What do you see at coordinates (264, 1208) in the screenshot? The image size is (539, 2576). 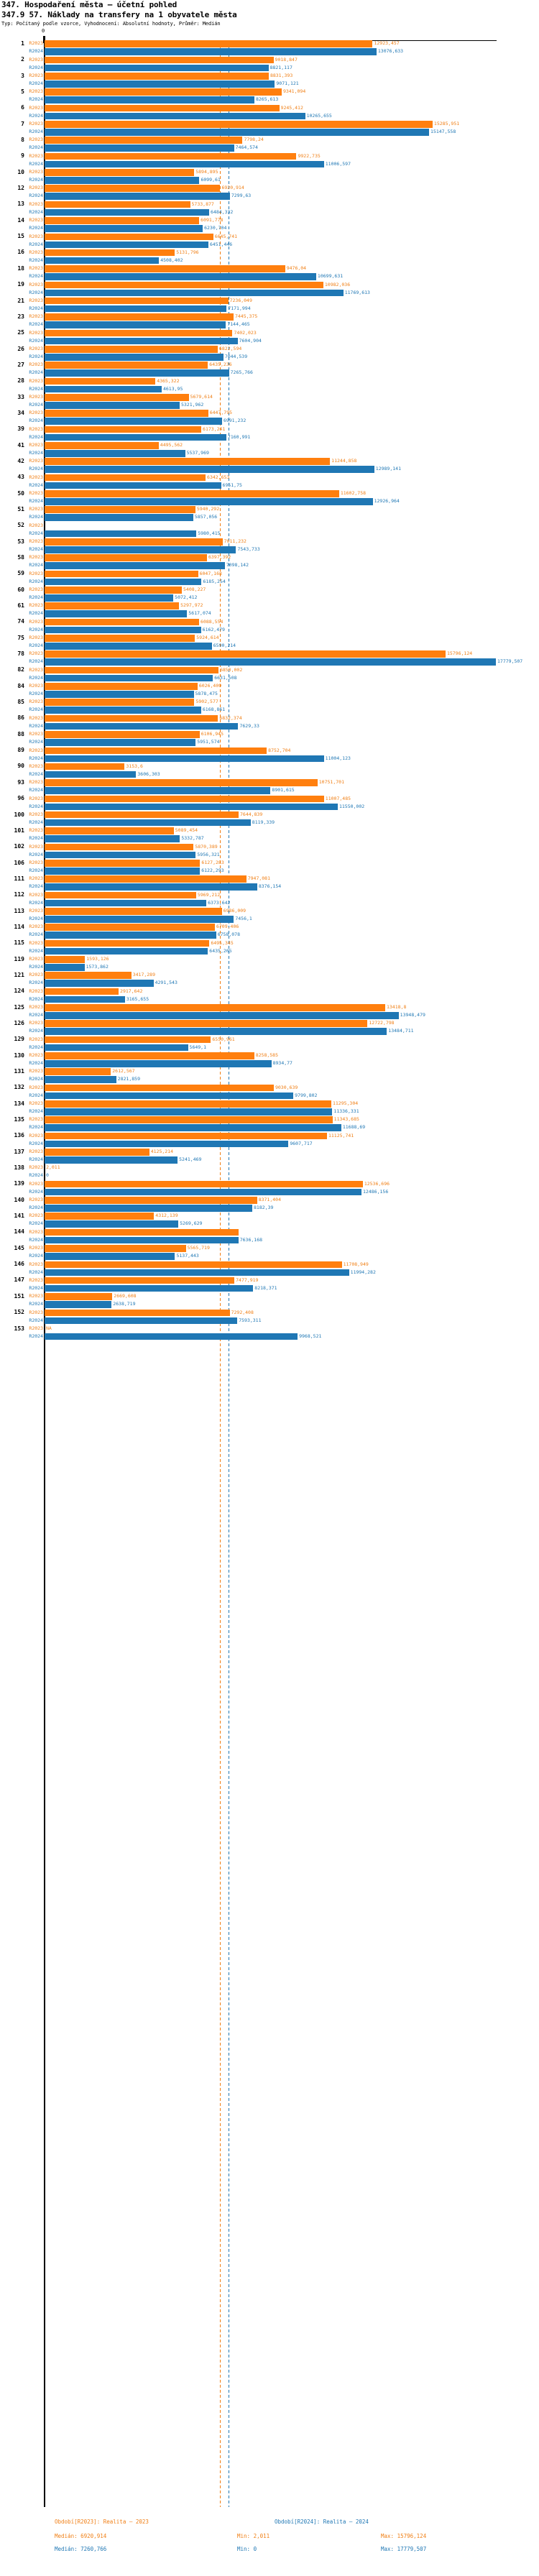 I see `bar-value-label: 8182,39` at bounding box center [264, 1208].